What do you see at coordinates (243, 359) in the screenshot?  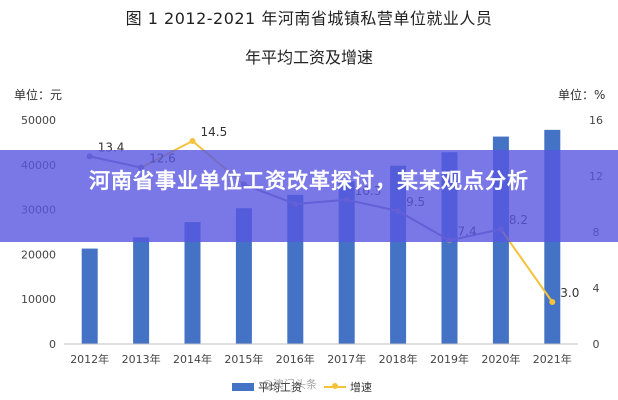 I see `x-tick-label-3: 2015年` at bounding box center [243, 359].